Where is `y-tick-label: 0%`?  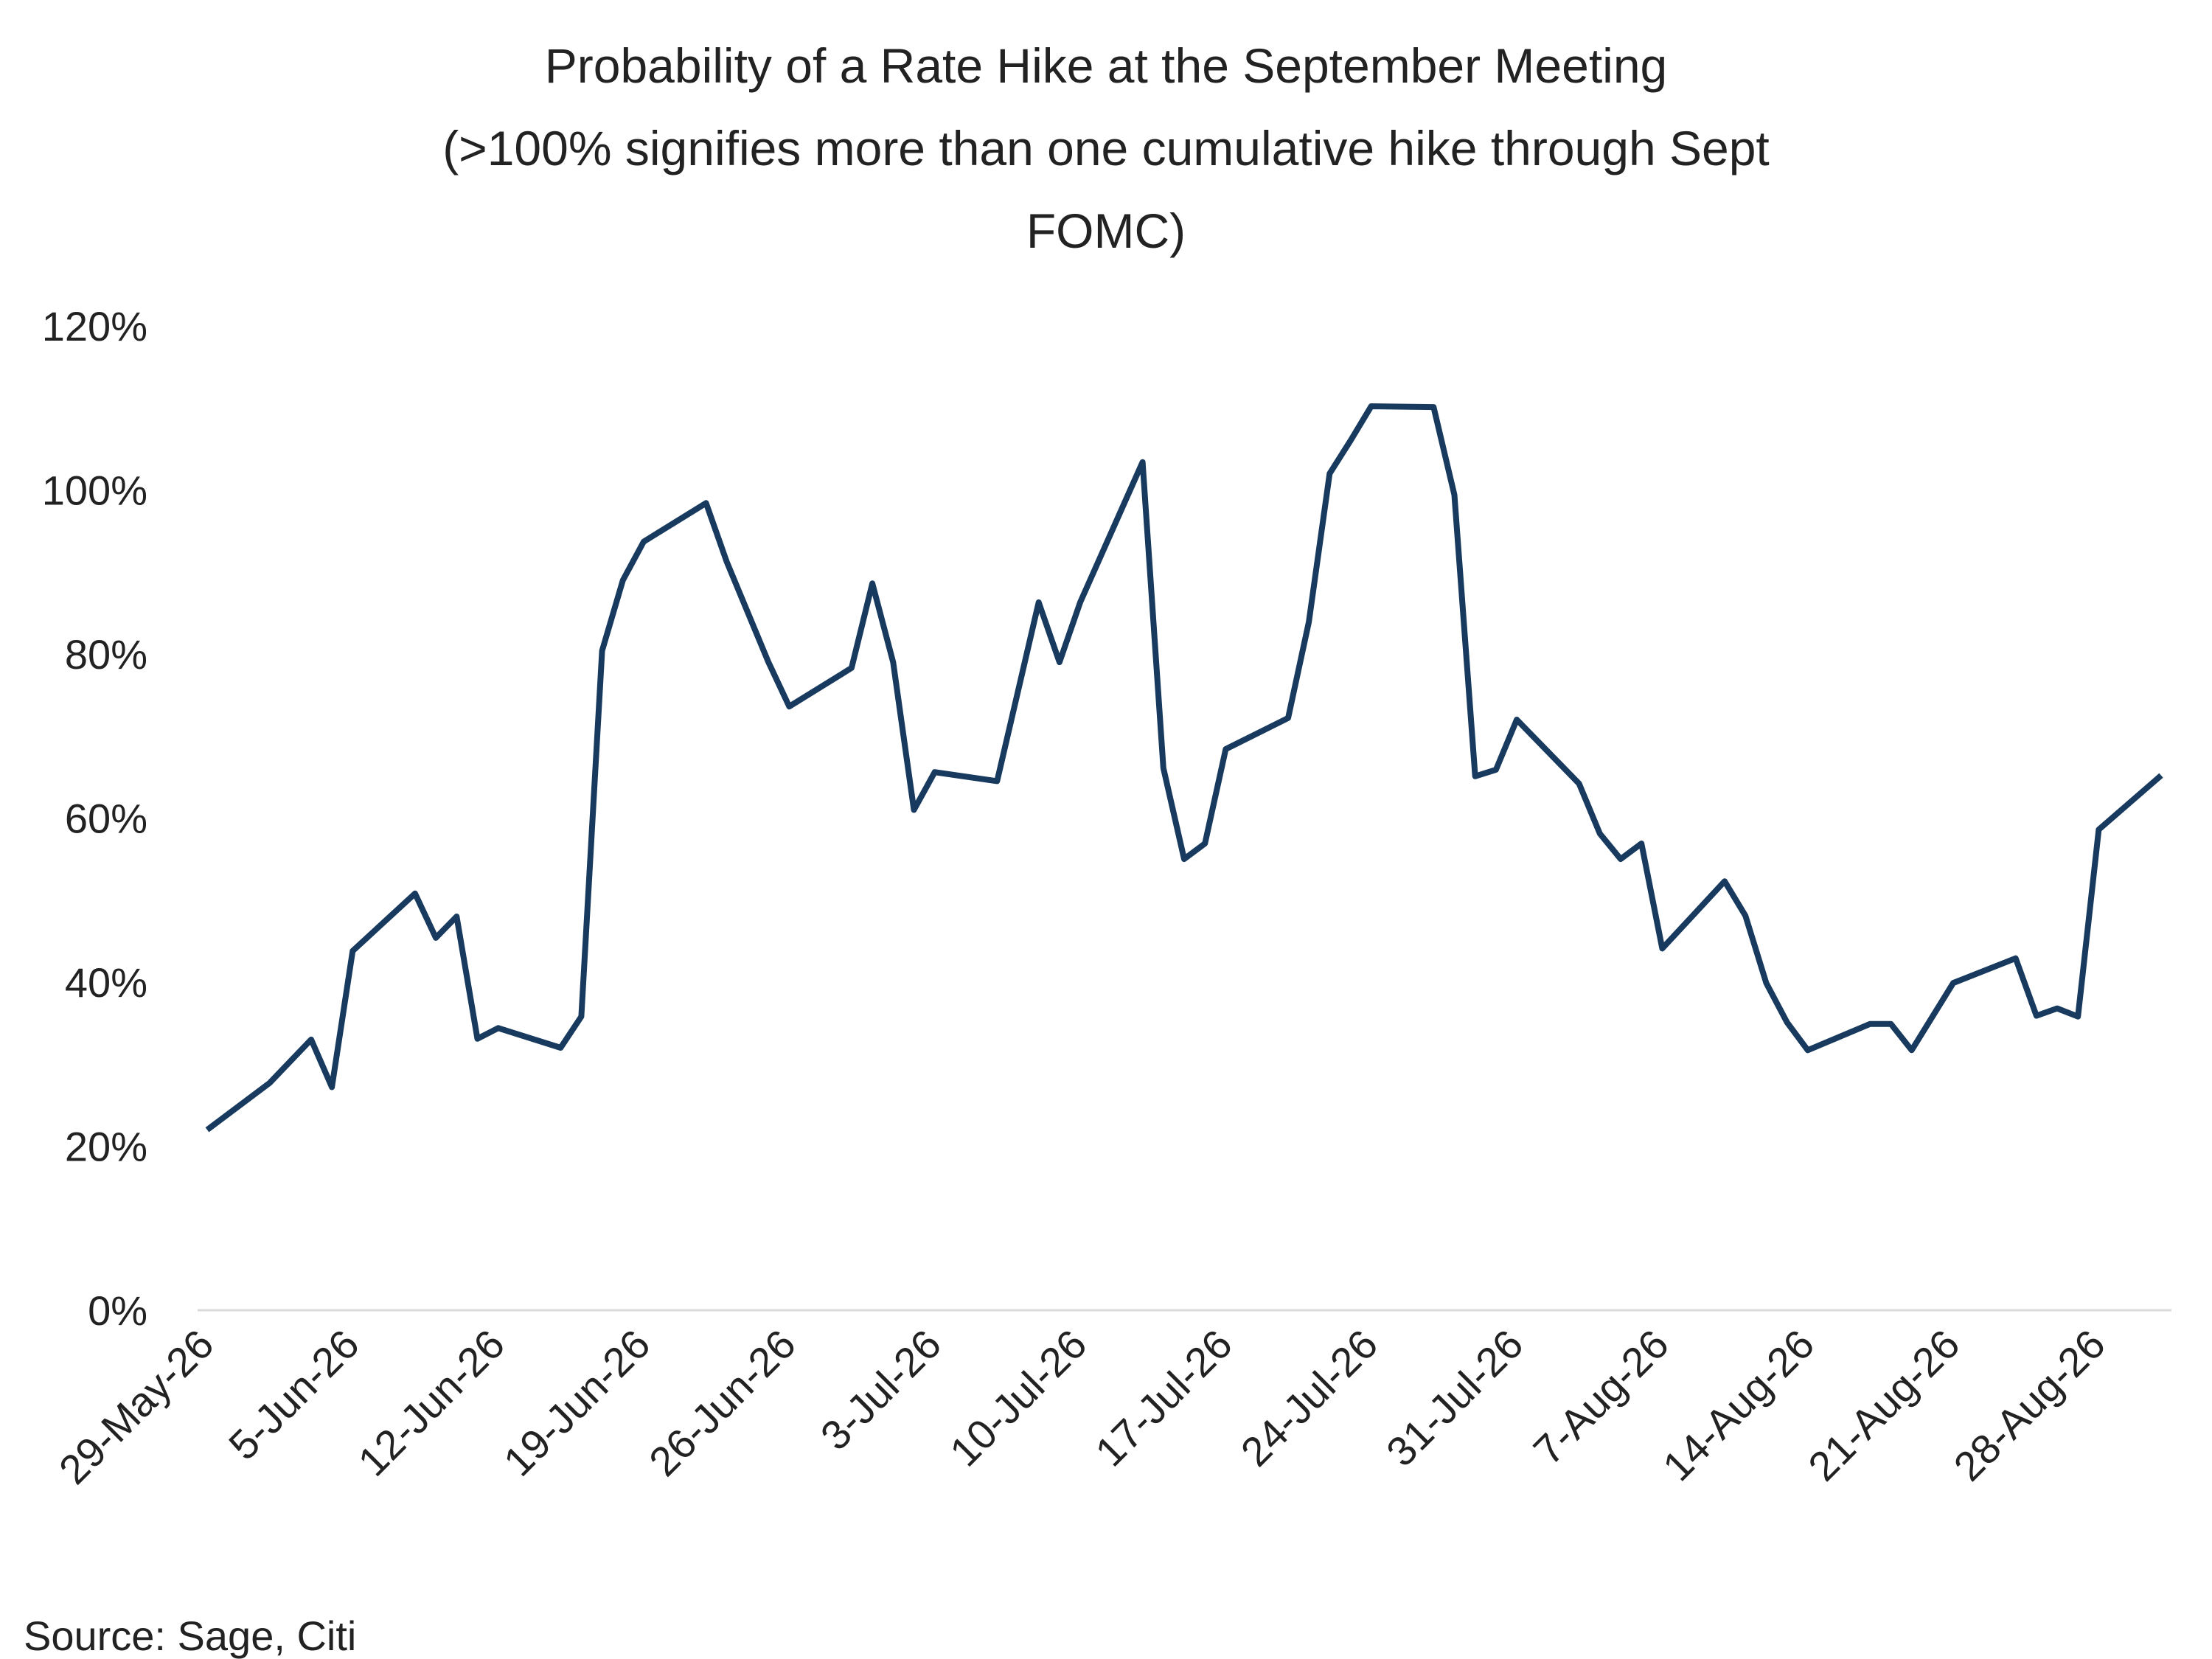
y-tick-label: 0% is located at coordinates (117, 1310).